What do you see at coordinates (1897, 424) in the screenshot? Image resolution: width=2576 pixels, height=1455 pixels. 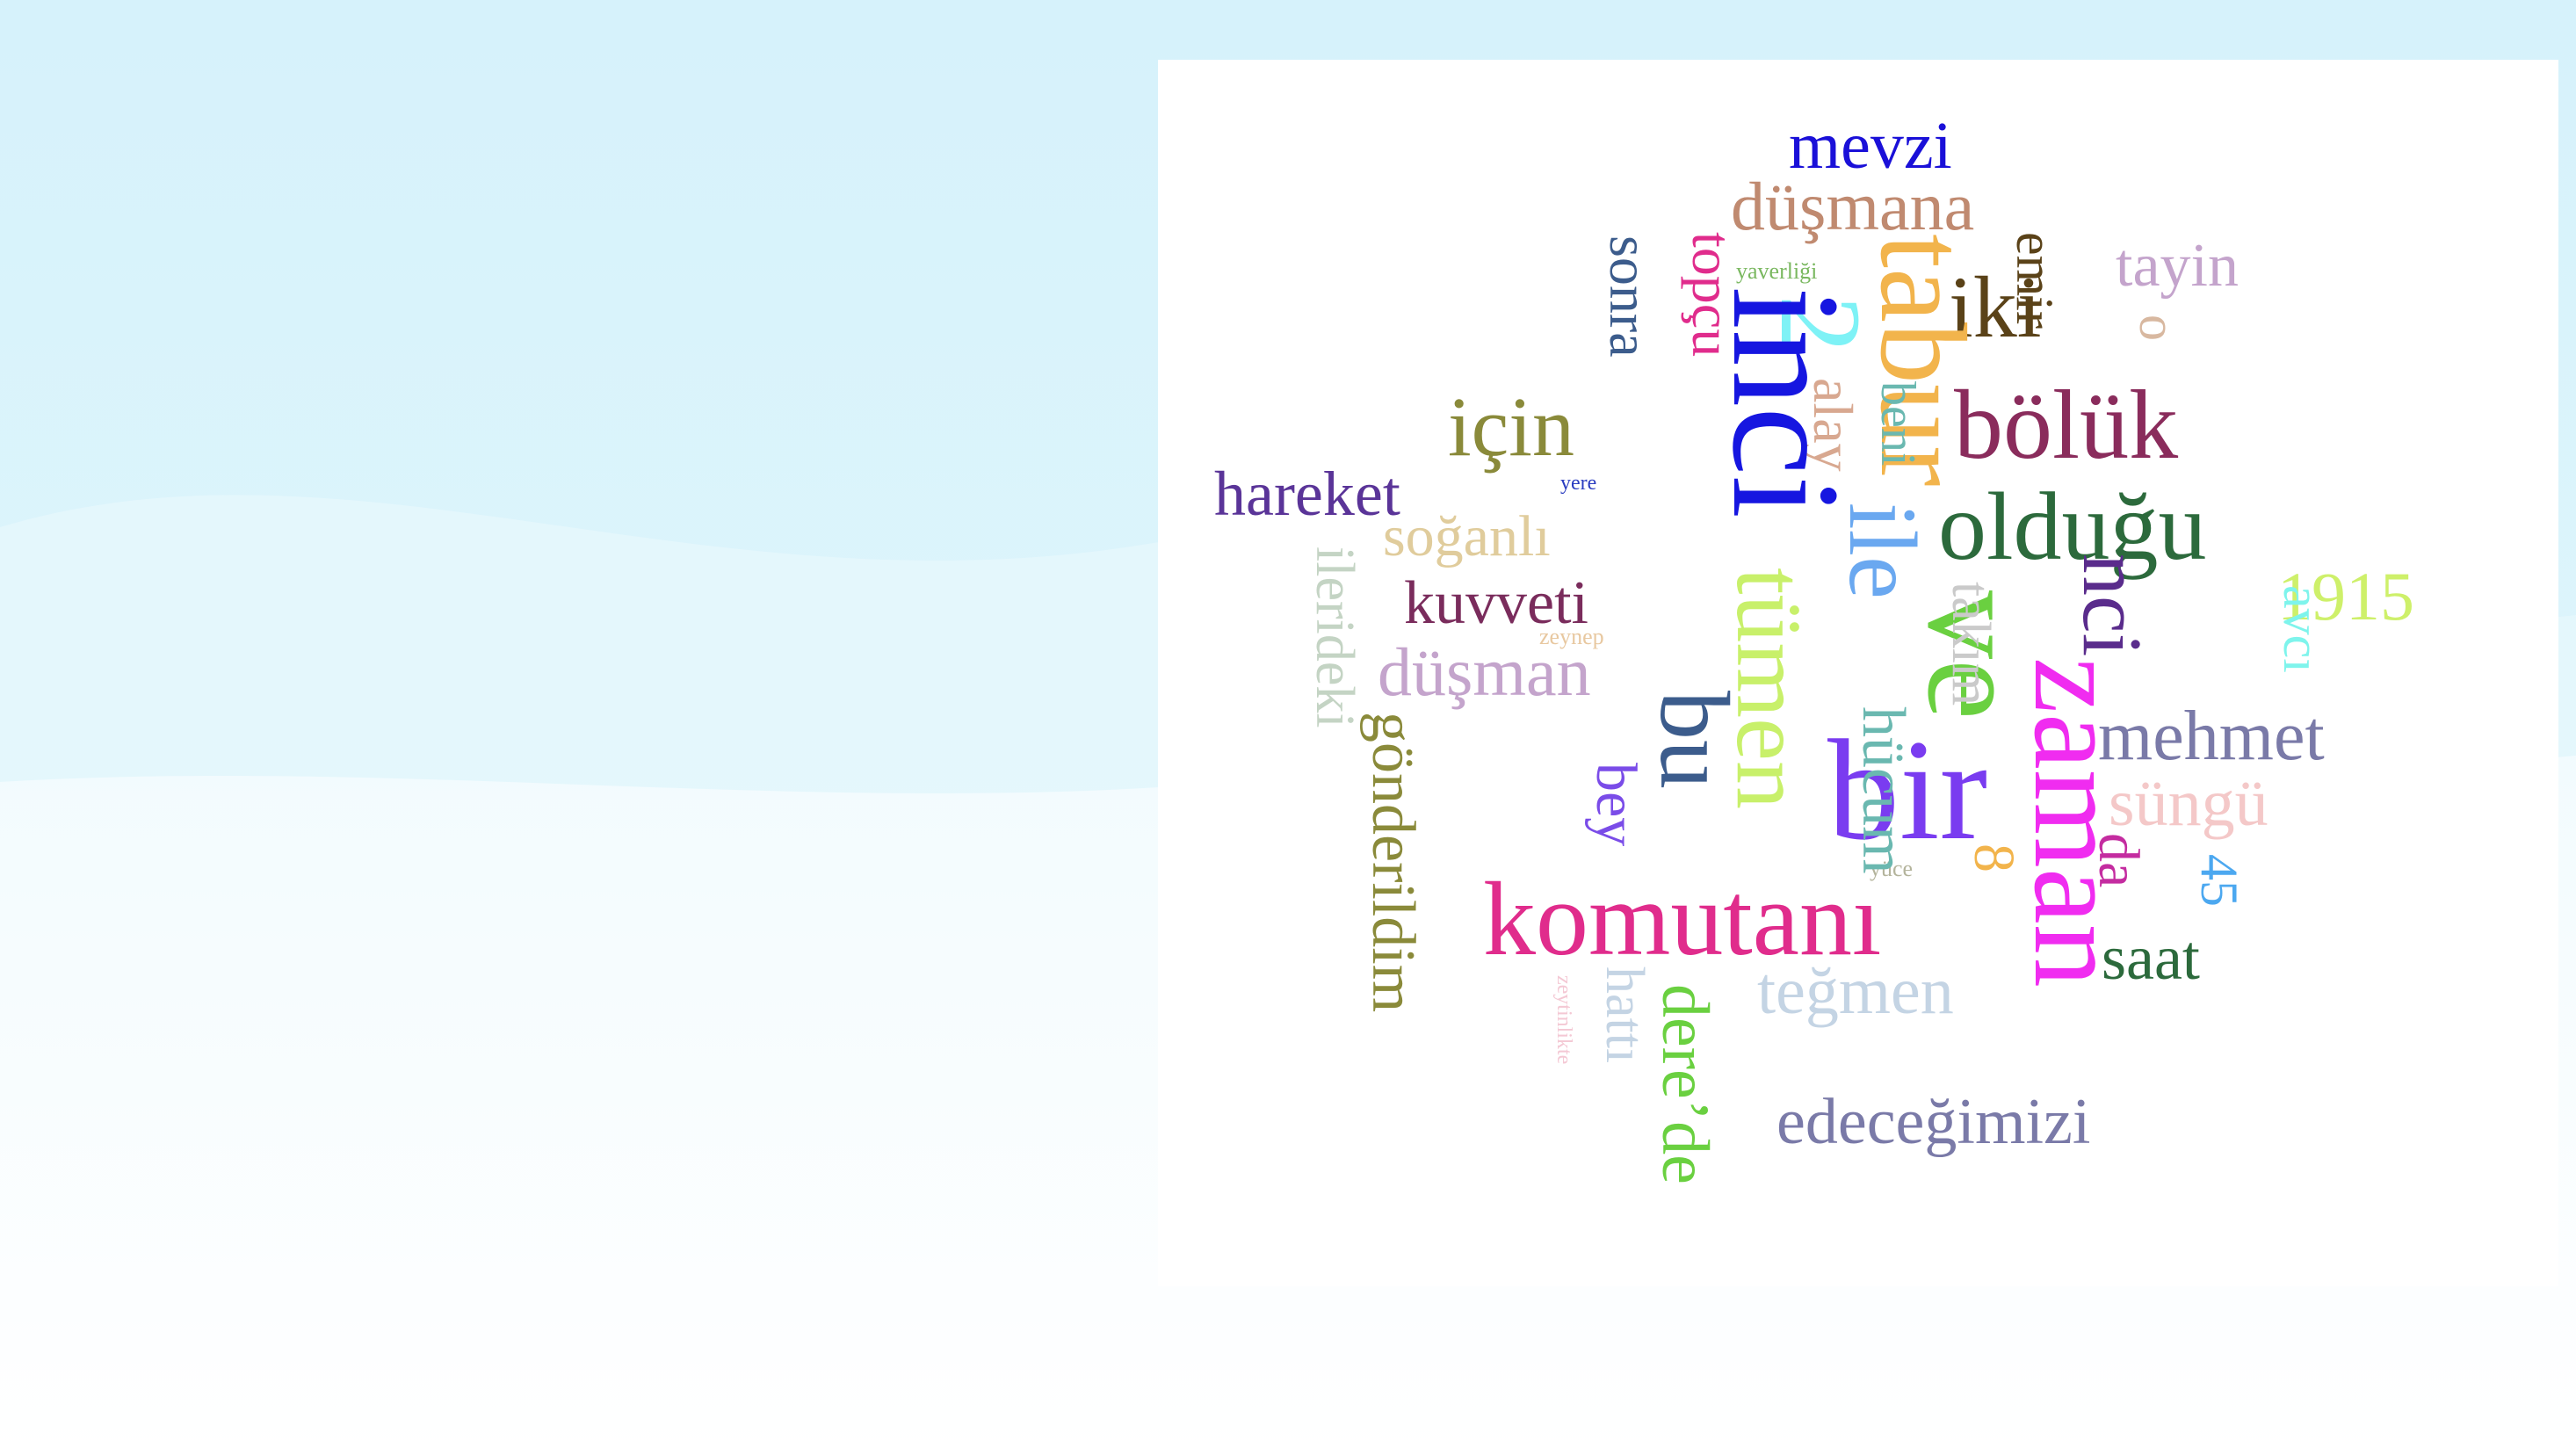 I see `word-beni: beni` at bounding box center [1897, 424].